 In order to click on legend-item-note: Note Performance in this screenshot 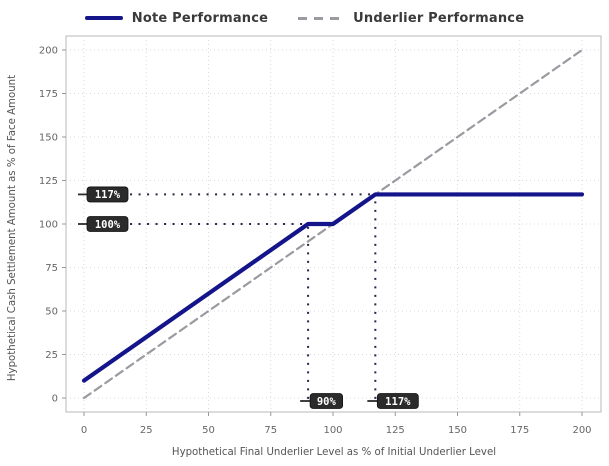, I will do `click(176, 18)`.